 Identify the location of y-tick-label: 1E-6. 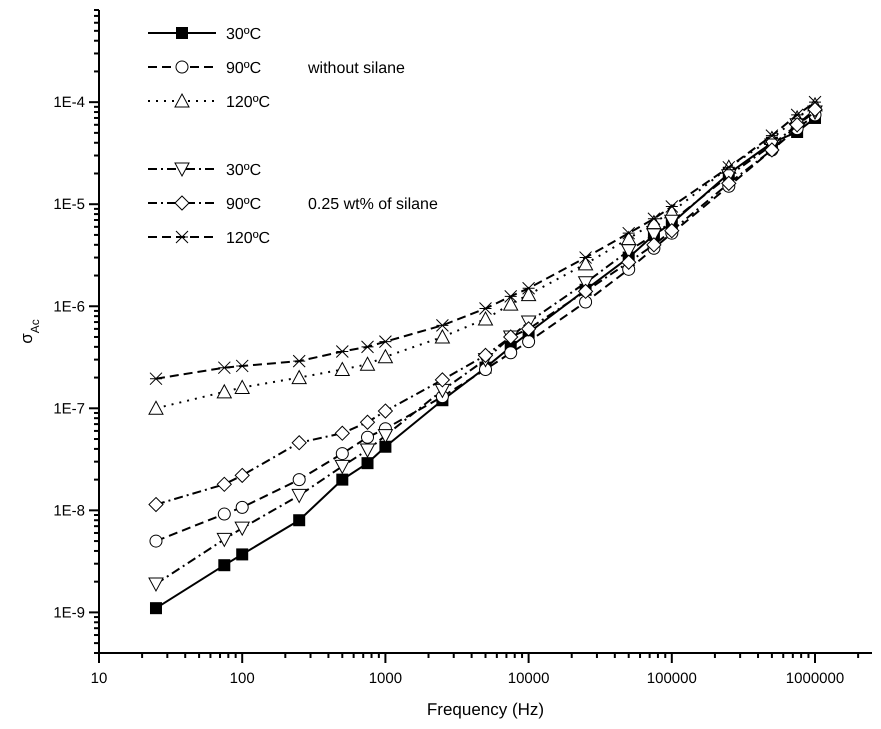
(69, 307).